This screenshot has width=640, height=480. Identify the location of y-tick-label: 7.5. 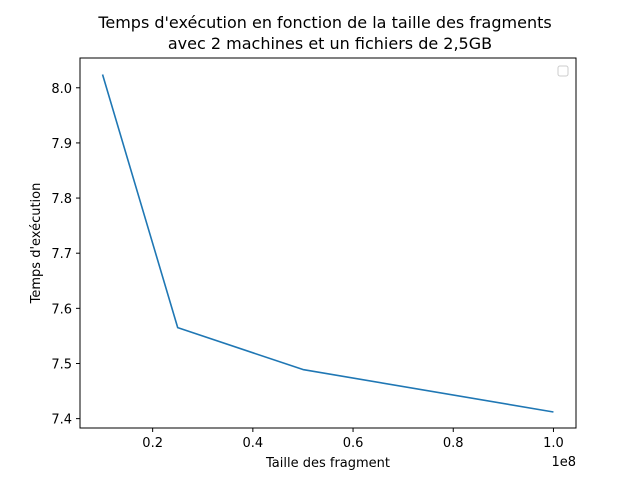
(61, 364).